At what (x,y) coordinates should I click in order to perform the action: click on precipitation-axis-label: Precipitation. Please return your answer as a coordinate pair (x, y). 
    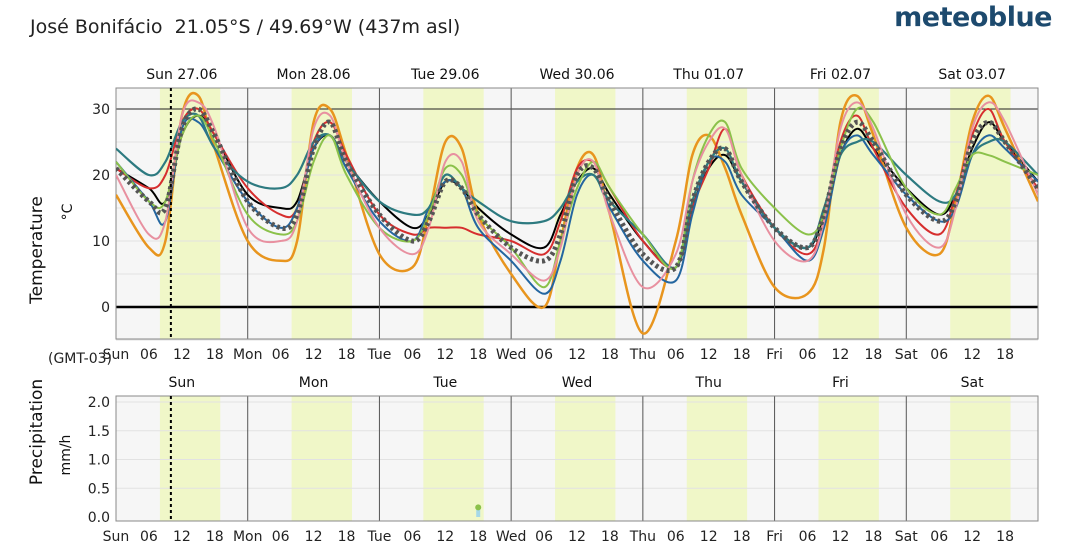
    Looking at the image, I should click on (37, 432).